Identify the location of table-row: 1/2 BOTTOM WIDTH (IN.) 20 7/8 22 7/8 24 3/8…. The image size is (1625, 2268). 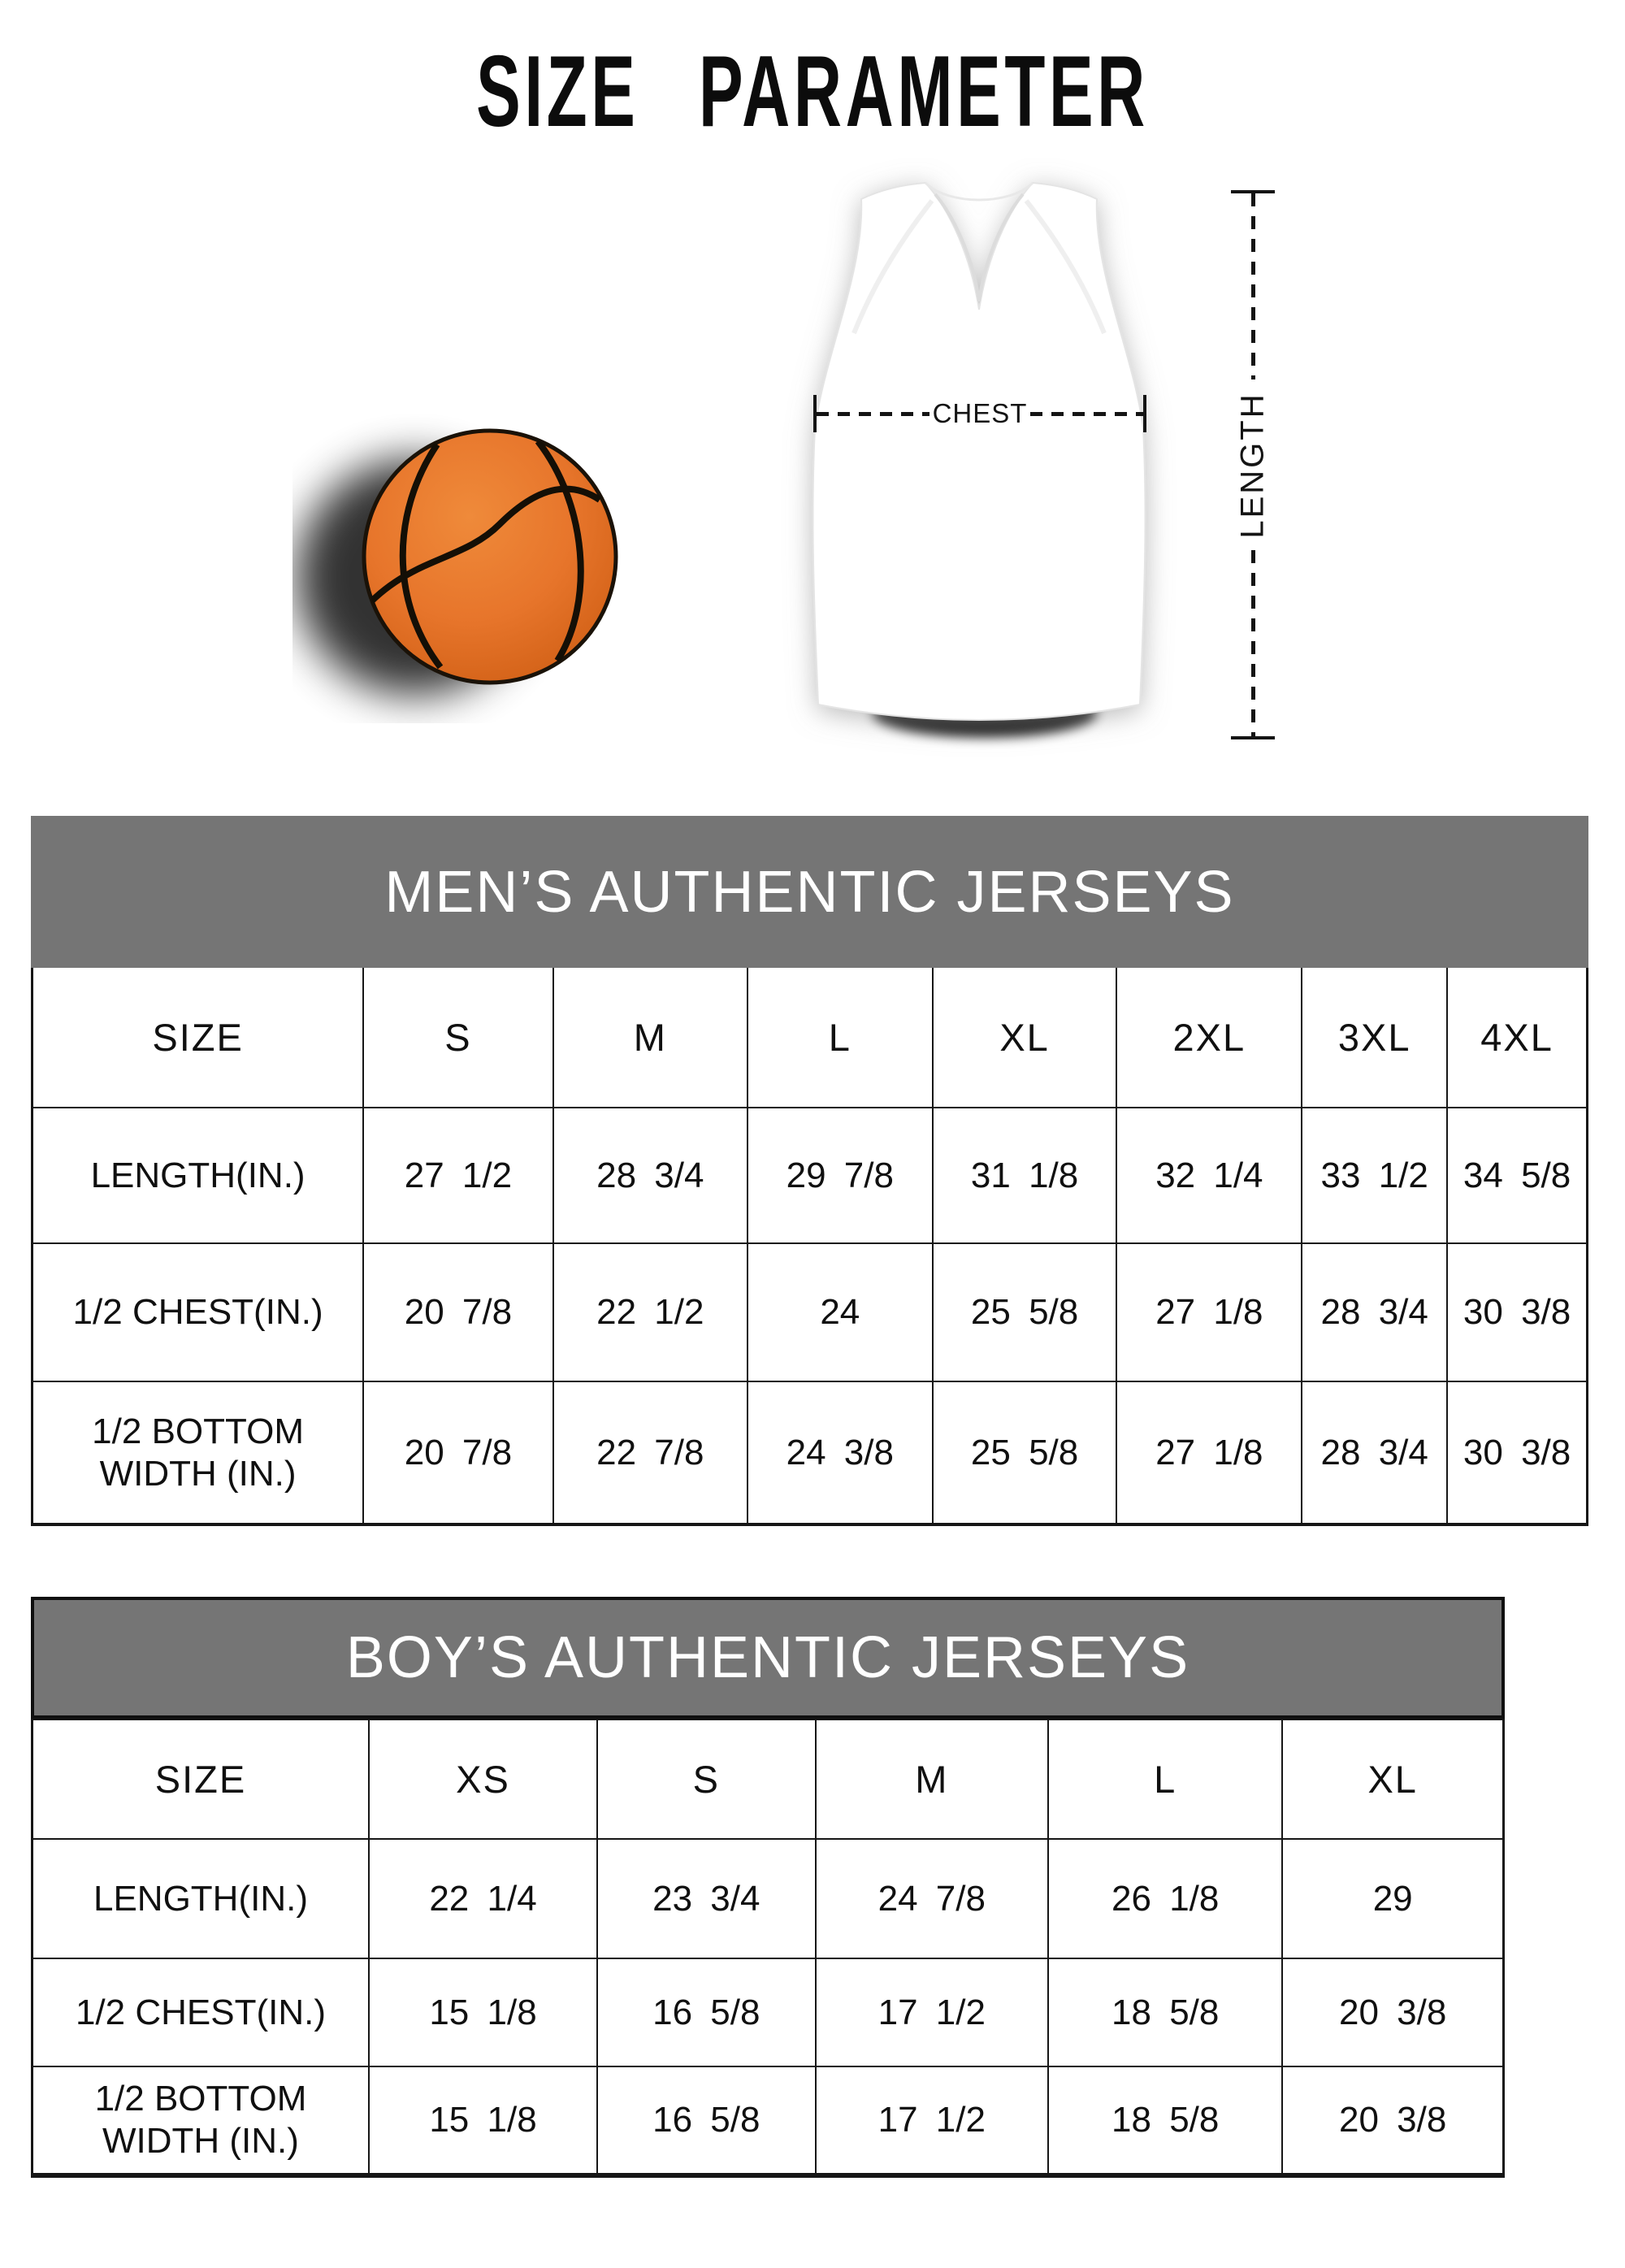
(809, 1453).